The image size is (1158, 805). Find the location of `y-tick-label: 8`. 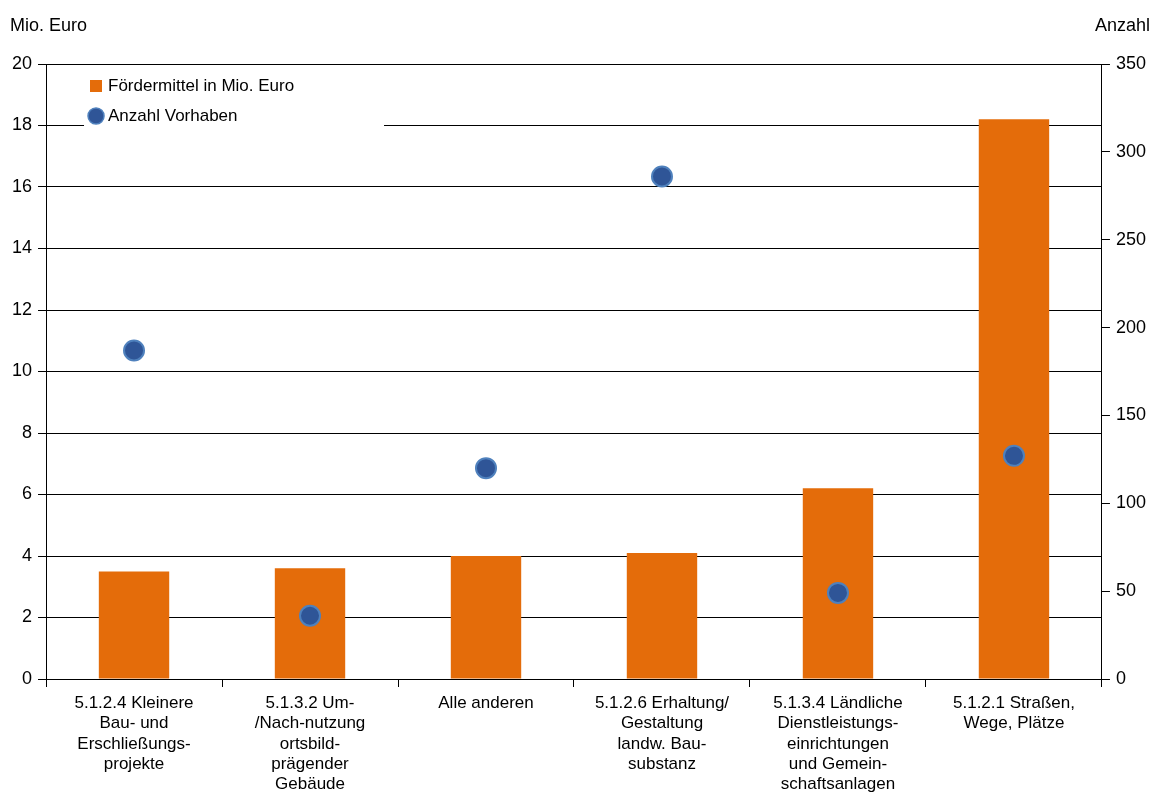

y-tick-label: 8 is located at coordinates (27, 431).